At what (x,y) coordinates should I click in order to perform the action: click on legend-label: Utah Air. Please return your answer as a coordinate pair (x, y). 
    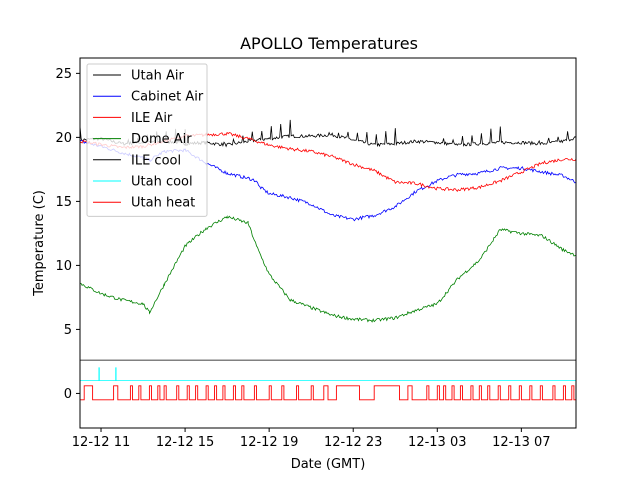
    Looking at the image, I should click on (157, 76).